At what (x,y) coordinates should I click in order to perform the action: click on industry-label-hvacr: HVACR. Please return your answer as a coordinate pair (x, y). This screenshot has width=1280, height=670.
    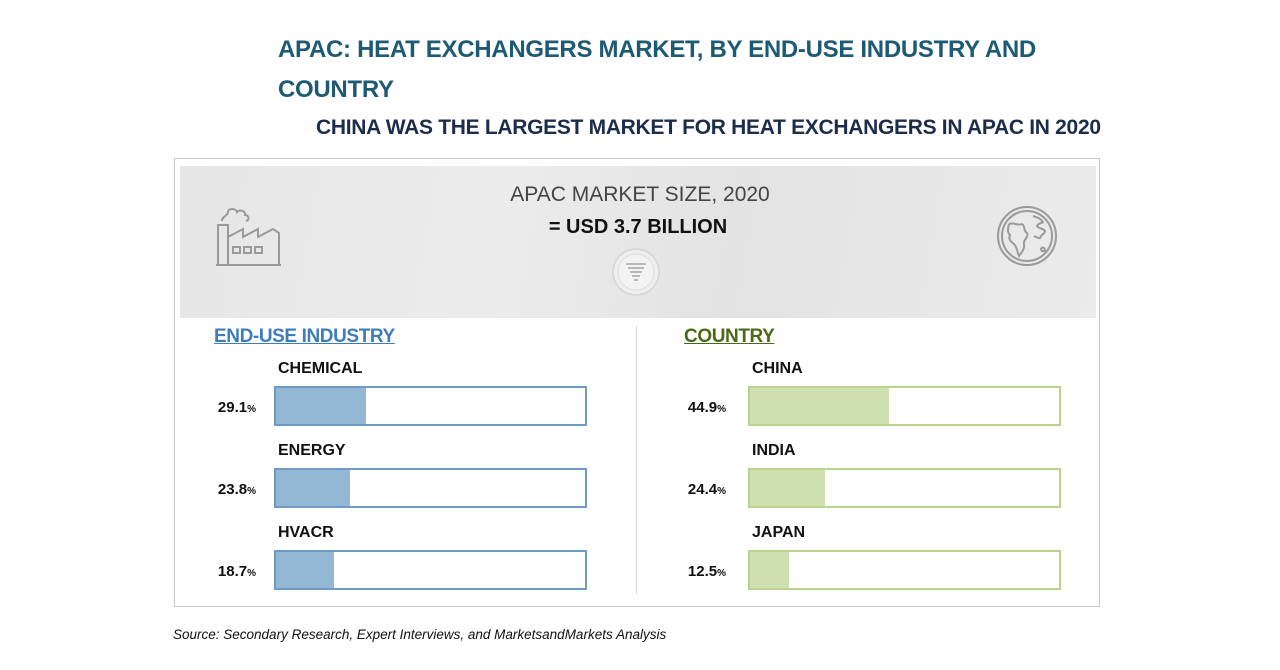
    Looking at the image, I should click on (306, 532).